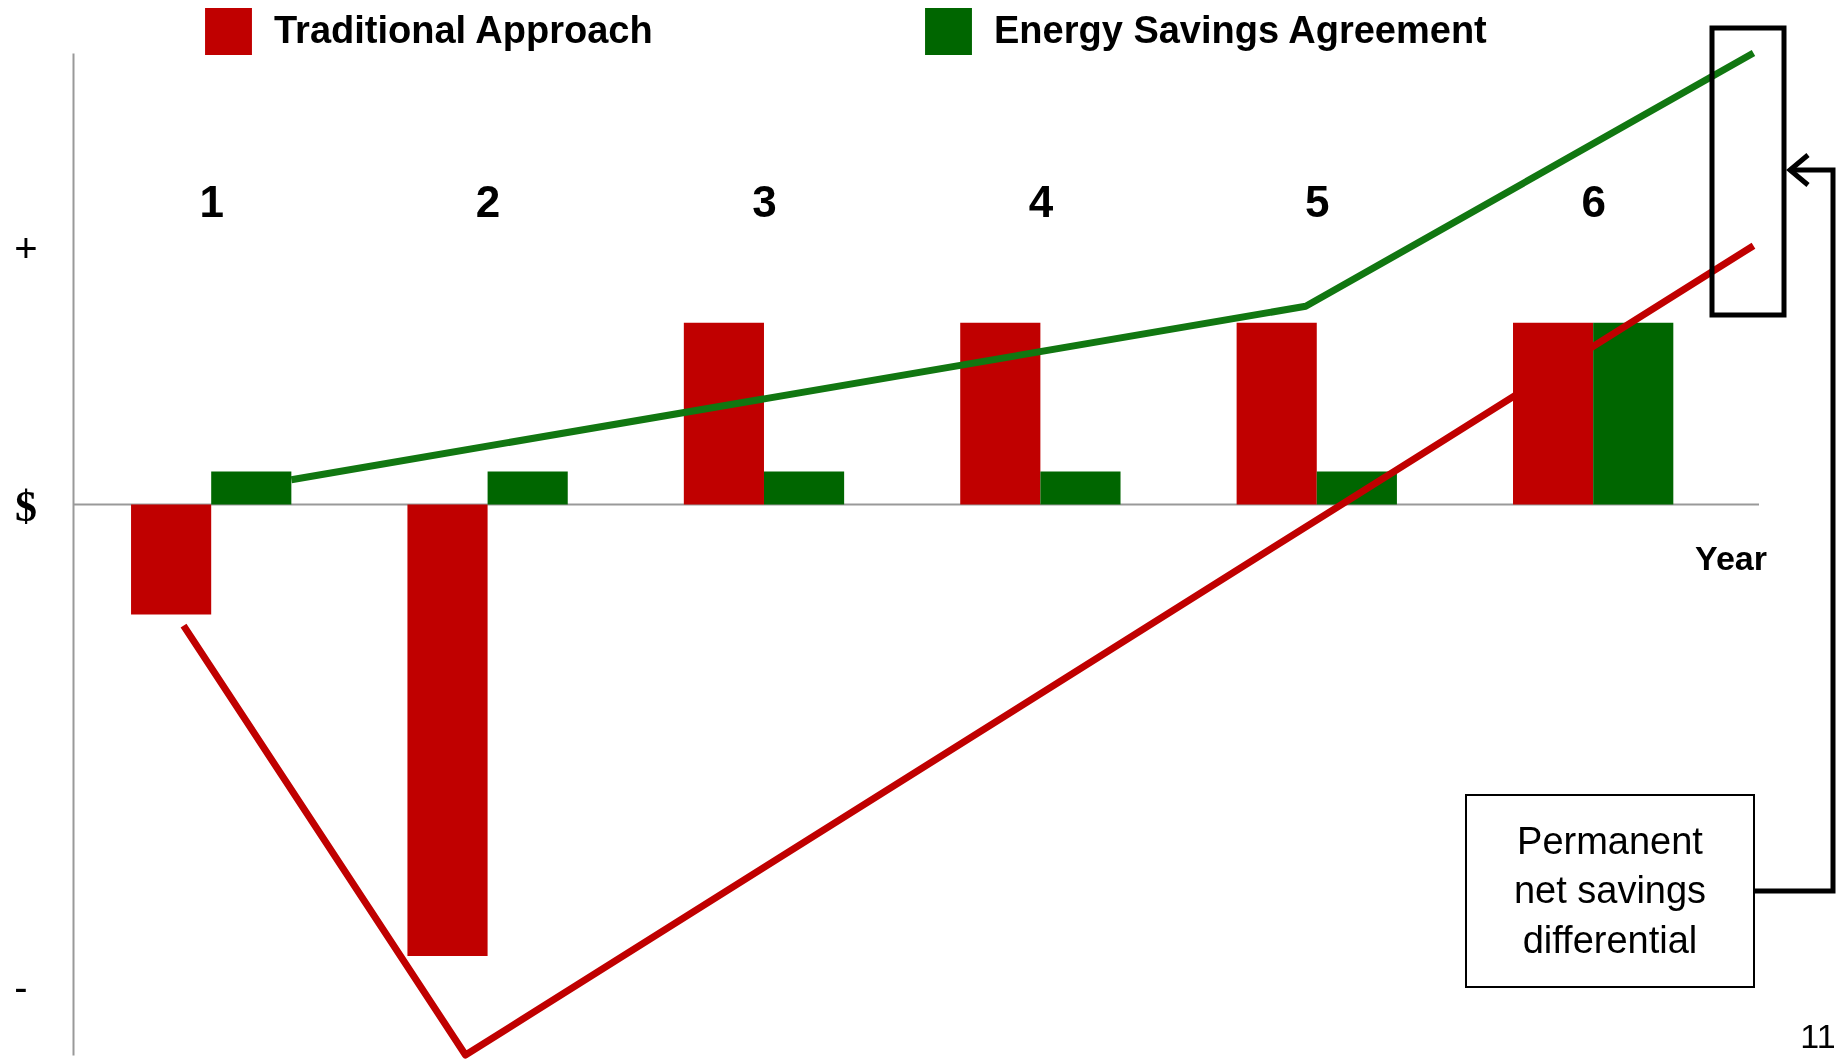 This screenshot has height=1063, width=1843. What do you see at coordinates (1317, 201) in the screenshot?
I see `x-tick-label: 5` at bounding box center [1317, 201].